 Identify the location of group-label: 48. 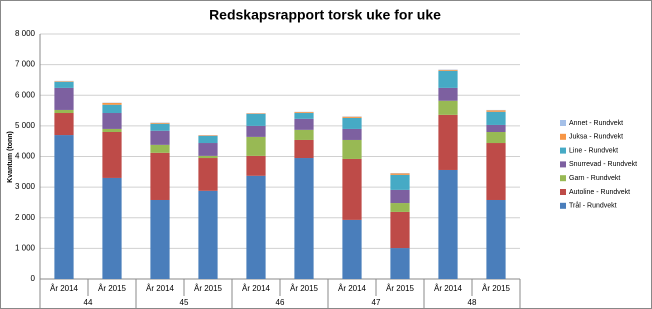
(472, 302).